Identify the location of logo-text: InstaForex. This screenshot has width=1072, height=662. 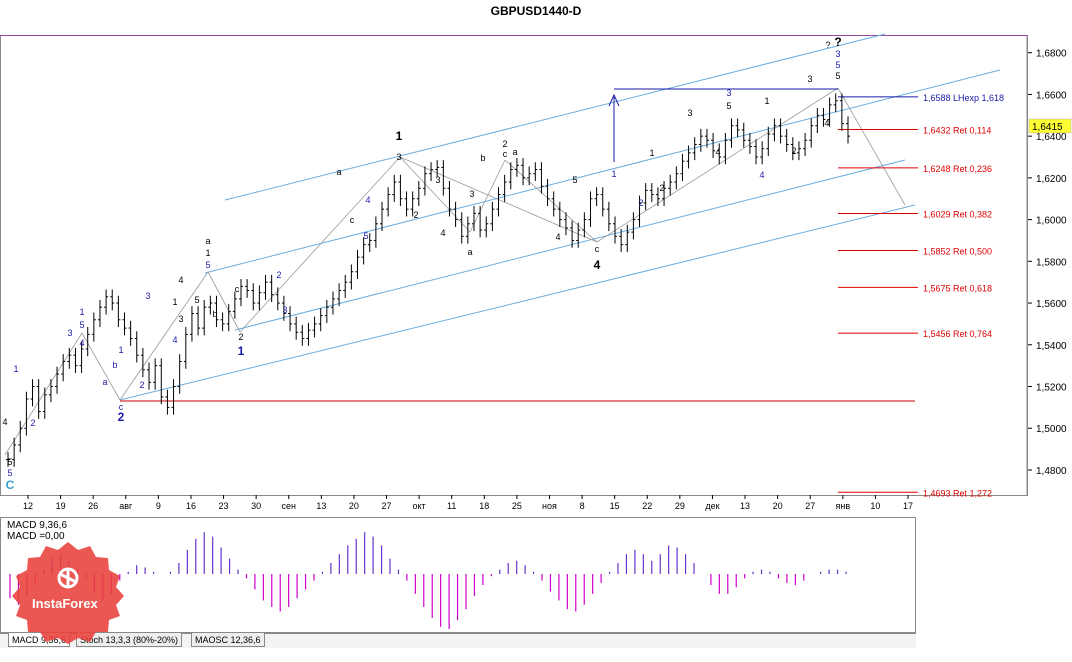
(65, 603).